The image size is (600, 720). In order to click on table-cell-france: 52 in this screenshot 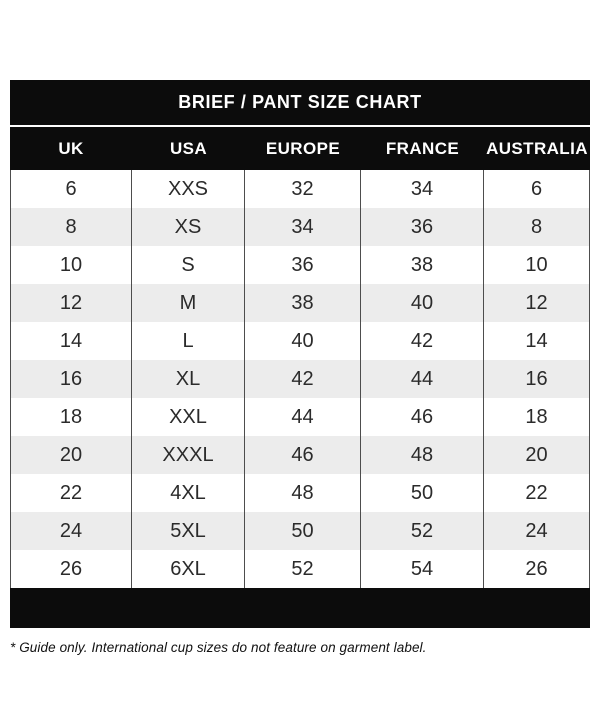, I will do `click(422, 531)`.